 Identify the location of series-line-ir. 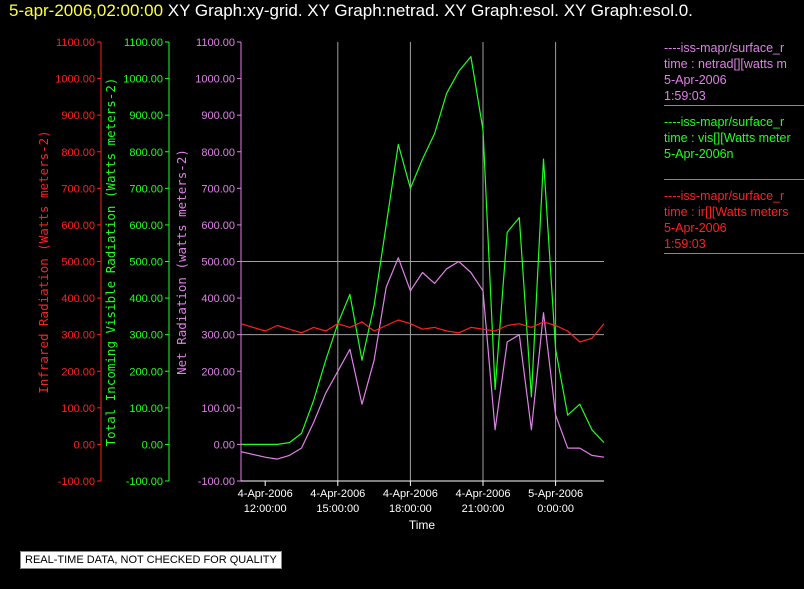
(422, 331).